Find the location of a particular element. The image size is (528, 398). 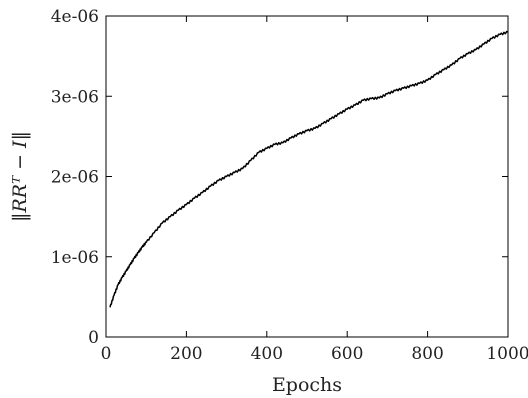

x-tick-label: 1000 is located at coordinates (507, 354).